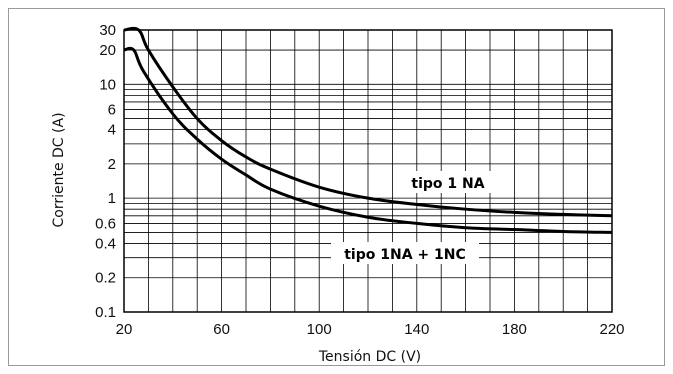  I want to click on y-tick-label: 0.6, so click(105, 223).